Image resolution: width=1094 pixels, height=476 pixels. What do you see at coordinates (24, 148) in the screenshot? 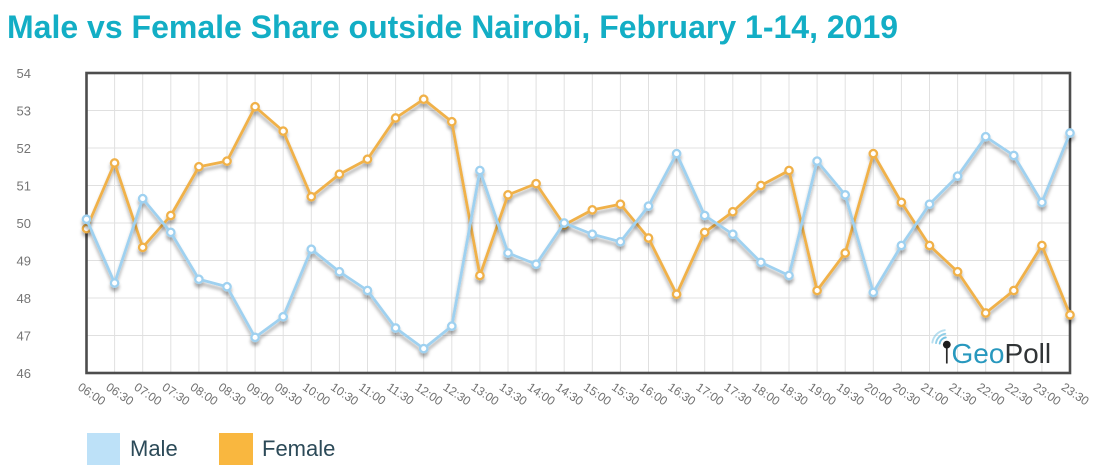
I see `svg-text: 52` at bounding box center [24, 148].